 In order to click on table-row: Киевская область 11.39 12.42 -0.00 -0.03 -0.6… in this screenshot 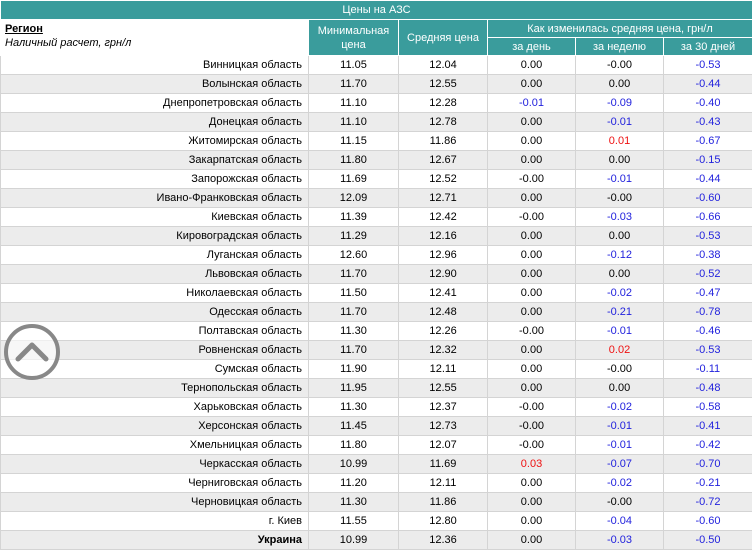, I will do `click(376, 217)`.